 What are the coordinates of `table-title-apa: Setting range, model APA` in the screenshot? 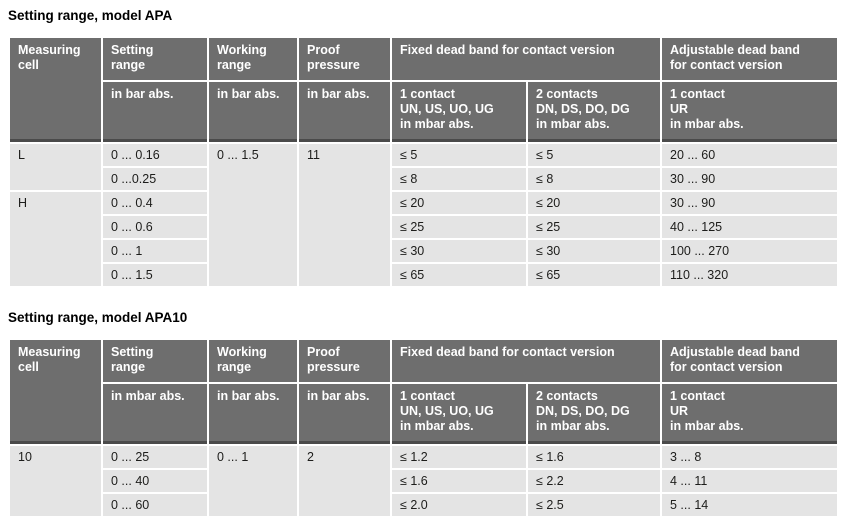 It's located at (90, 15).